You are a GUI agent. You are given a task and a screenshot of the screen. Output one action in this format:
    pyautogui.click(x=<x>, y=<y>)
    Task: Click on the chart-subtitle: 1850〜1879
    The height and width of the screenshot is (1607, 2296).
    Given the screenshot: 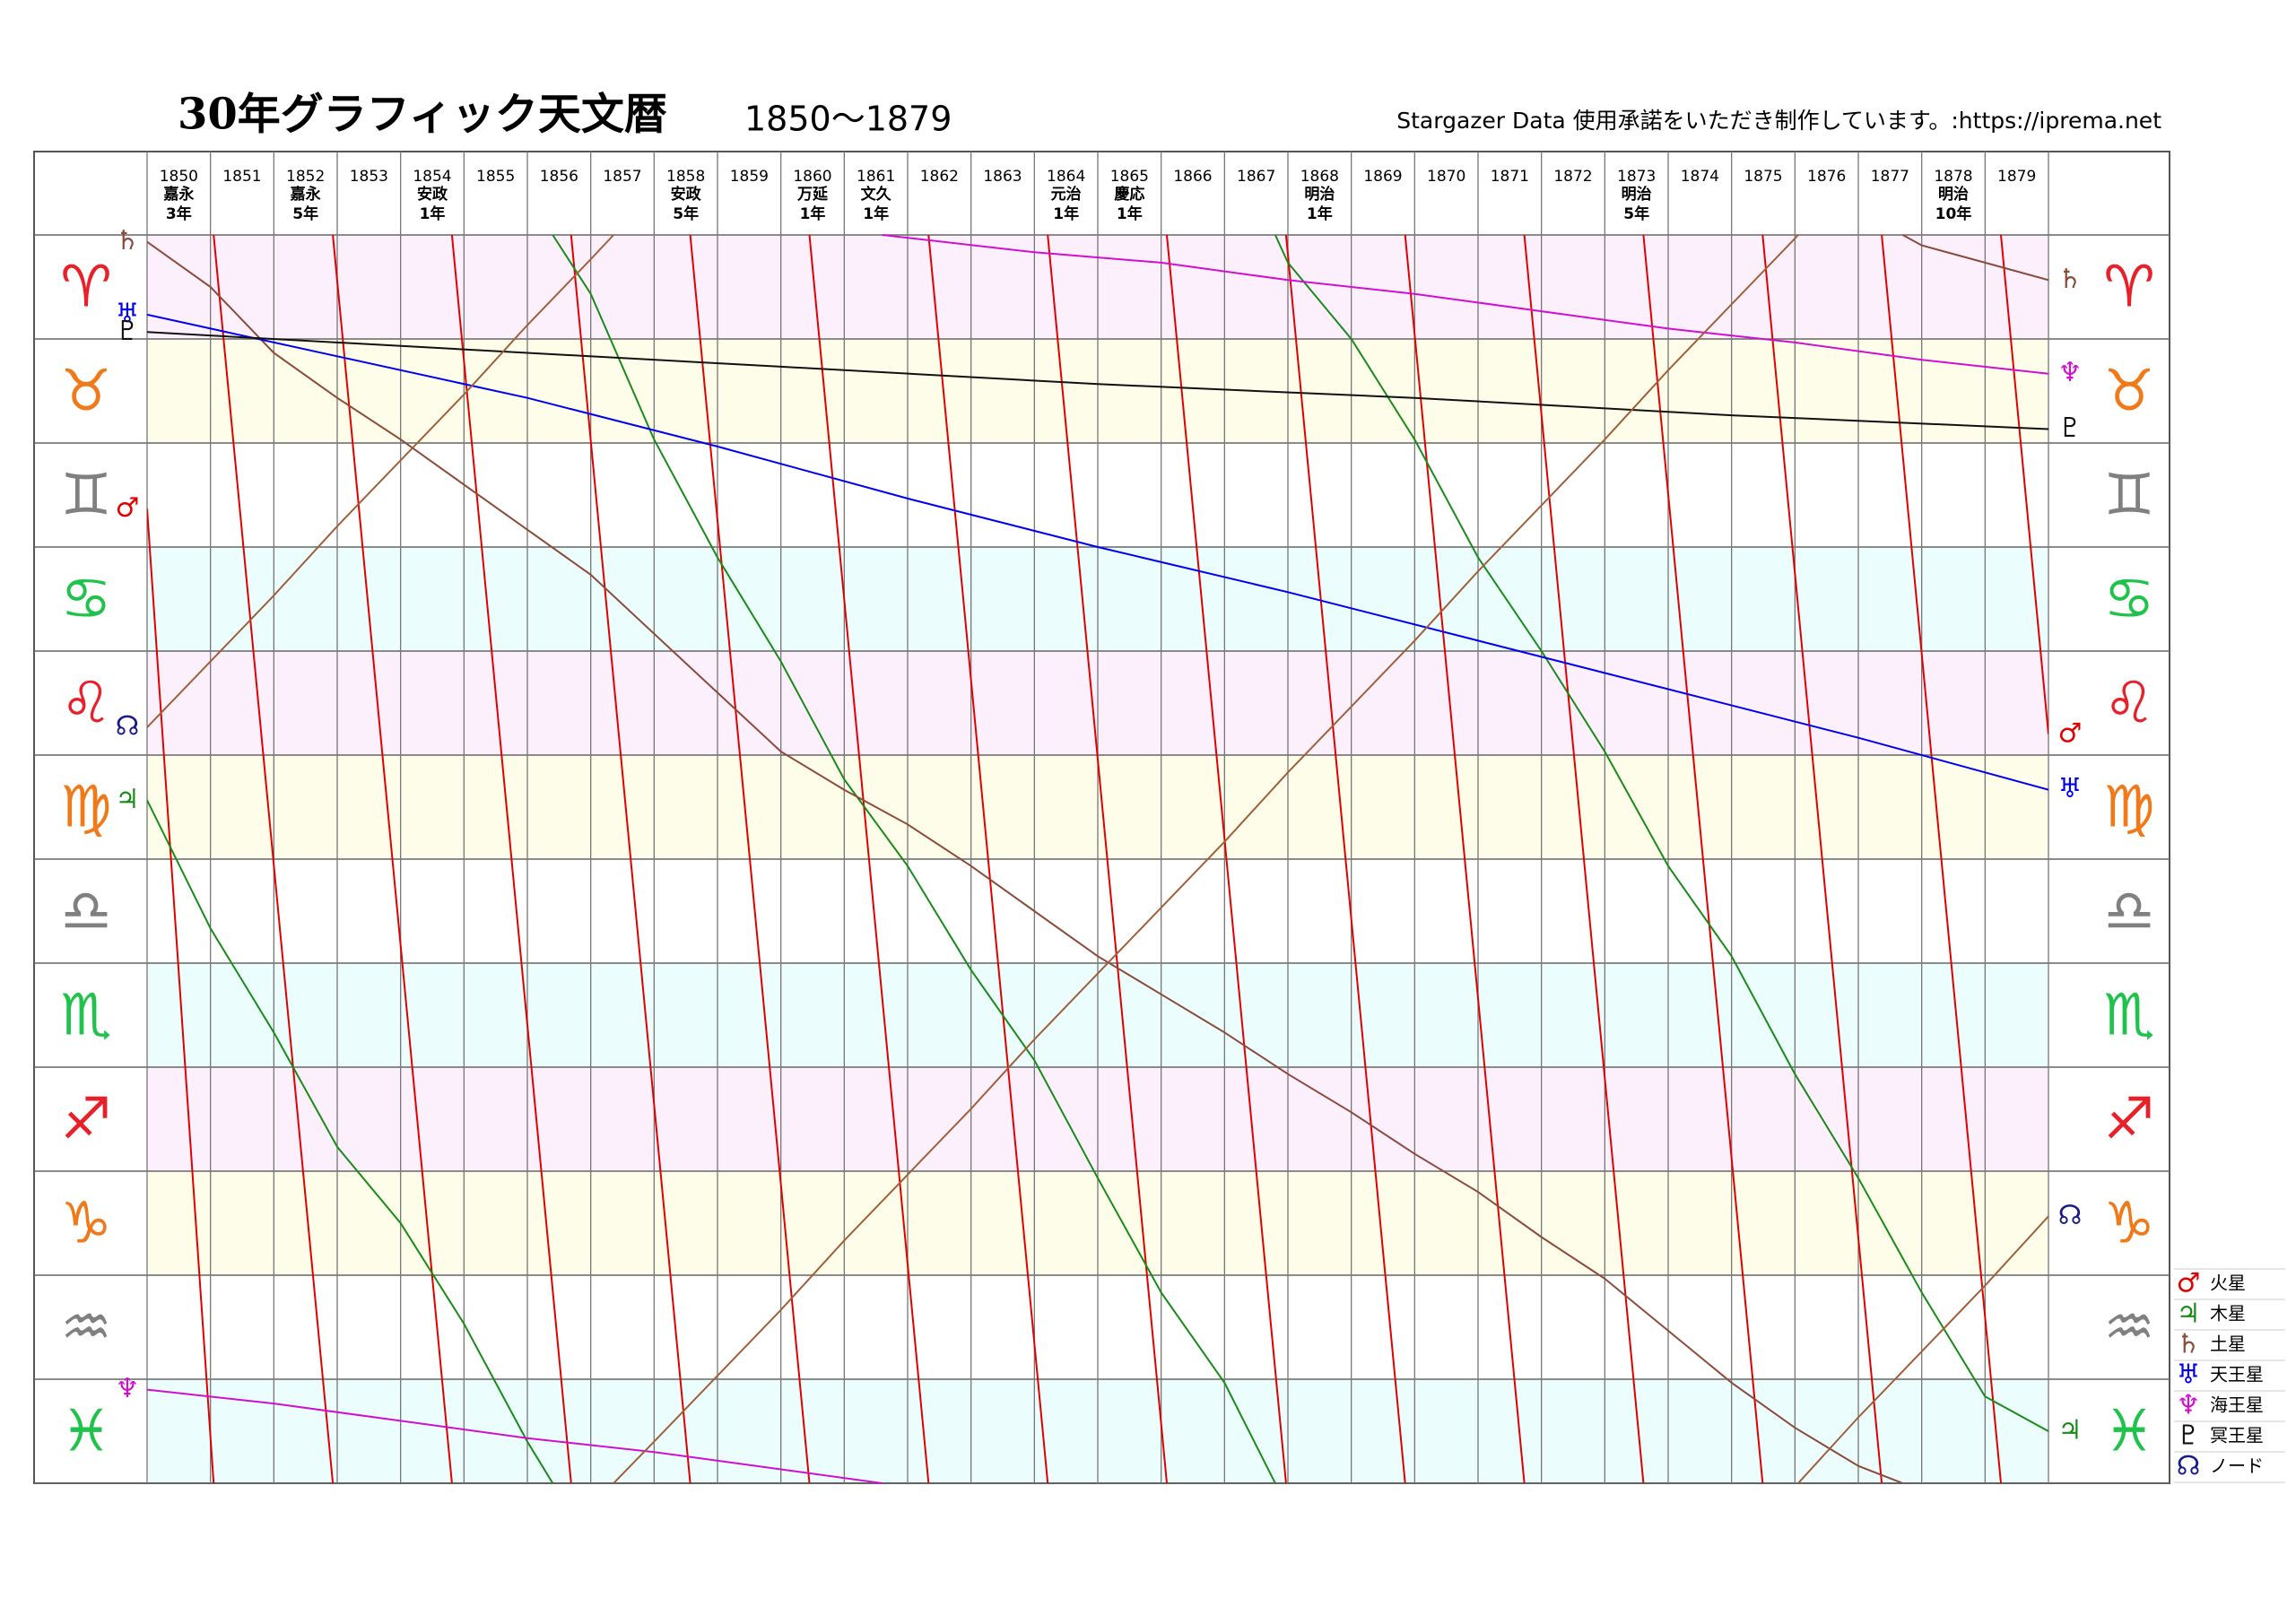 What is the action you would take?
    pyautogui.click(x=848, y=120)
    